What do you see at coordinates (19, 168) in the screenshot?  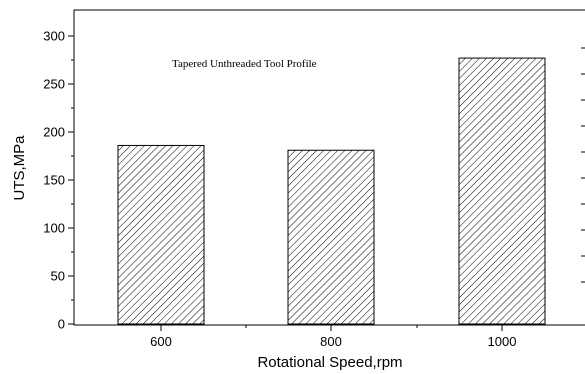 I see `y-axis-title: UTS,MPa` at bounding box center [19, 168].